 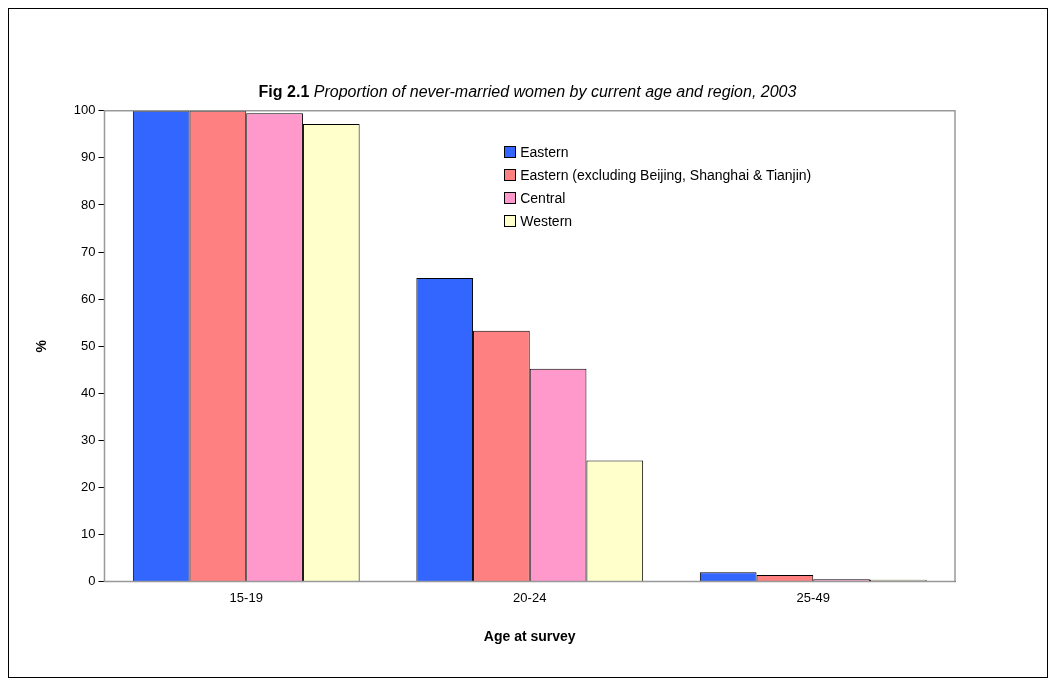 I want to click on legend-label: Eastern (excluding Beijing, Shanghai & Tianjin), so click(x=666, y=175).